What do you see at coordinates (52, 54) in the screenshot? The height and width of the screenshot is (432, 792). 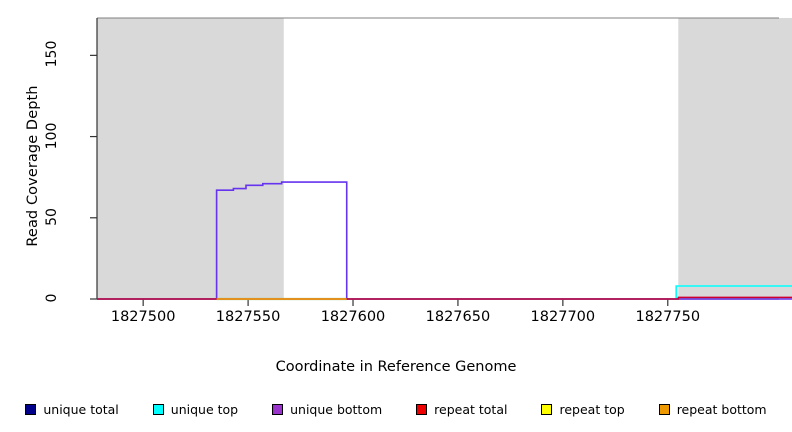 I see `y-tick-label: 150` at bounding box center [52, 54].